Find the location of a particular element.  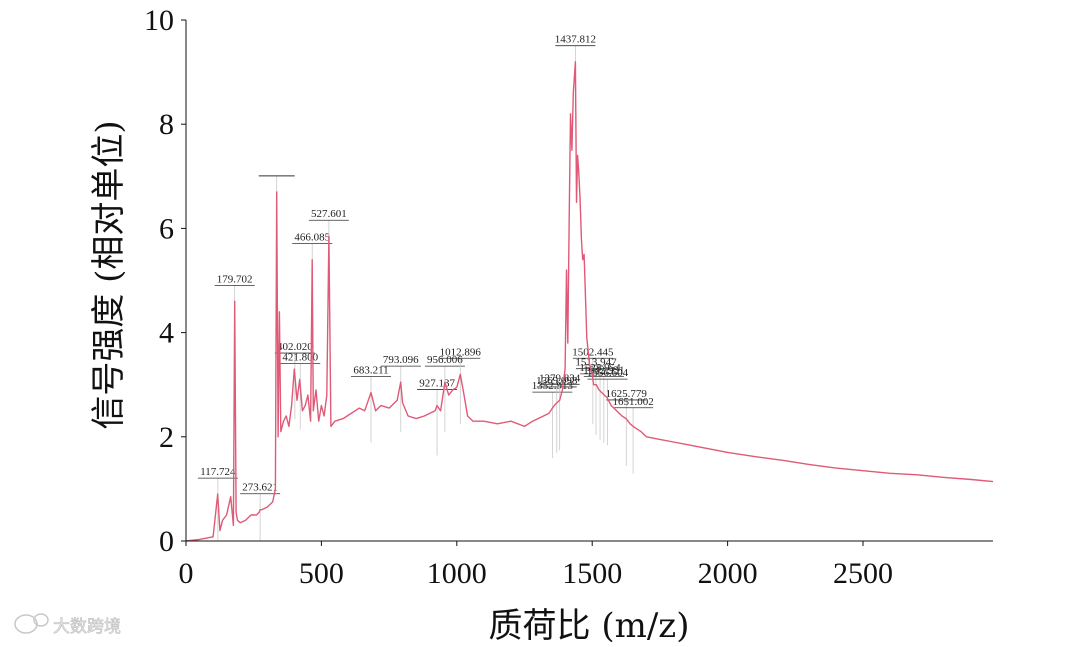

peak-label-text: 1556.604 is located at coordinates (608, 373).